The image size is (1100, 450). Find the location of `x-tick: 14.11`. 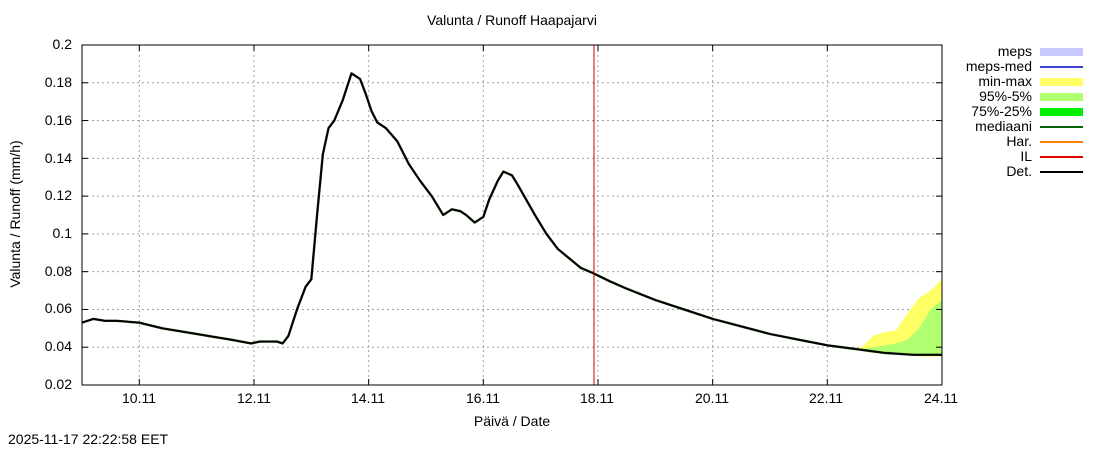

x-tick: 14.11 is located at coordinates (368, 398).